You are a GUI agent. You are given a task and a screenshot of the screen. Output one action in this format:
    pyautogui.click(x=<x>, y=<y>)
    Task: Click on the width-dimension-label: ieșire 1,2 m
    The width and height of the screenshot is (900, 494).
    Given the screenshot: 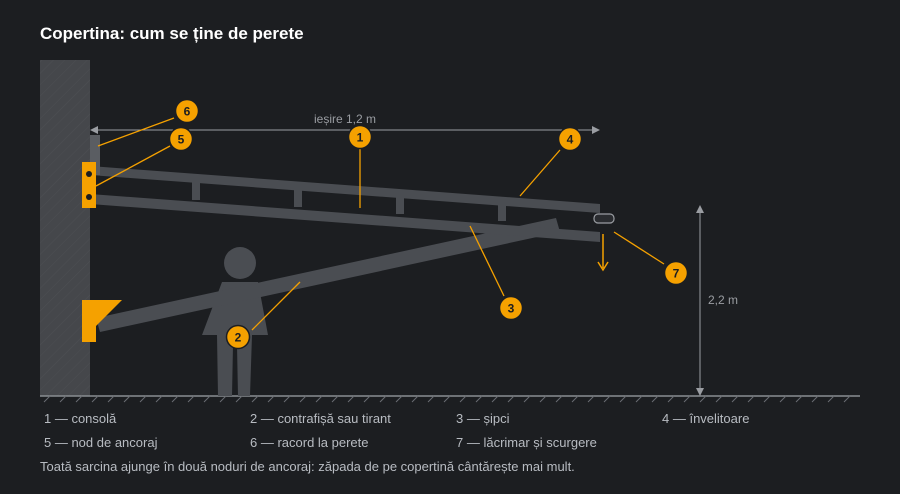 What is the action you would take?
    pyautogui.click(x=345, y=119)
    